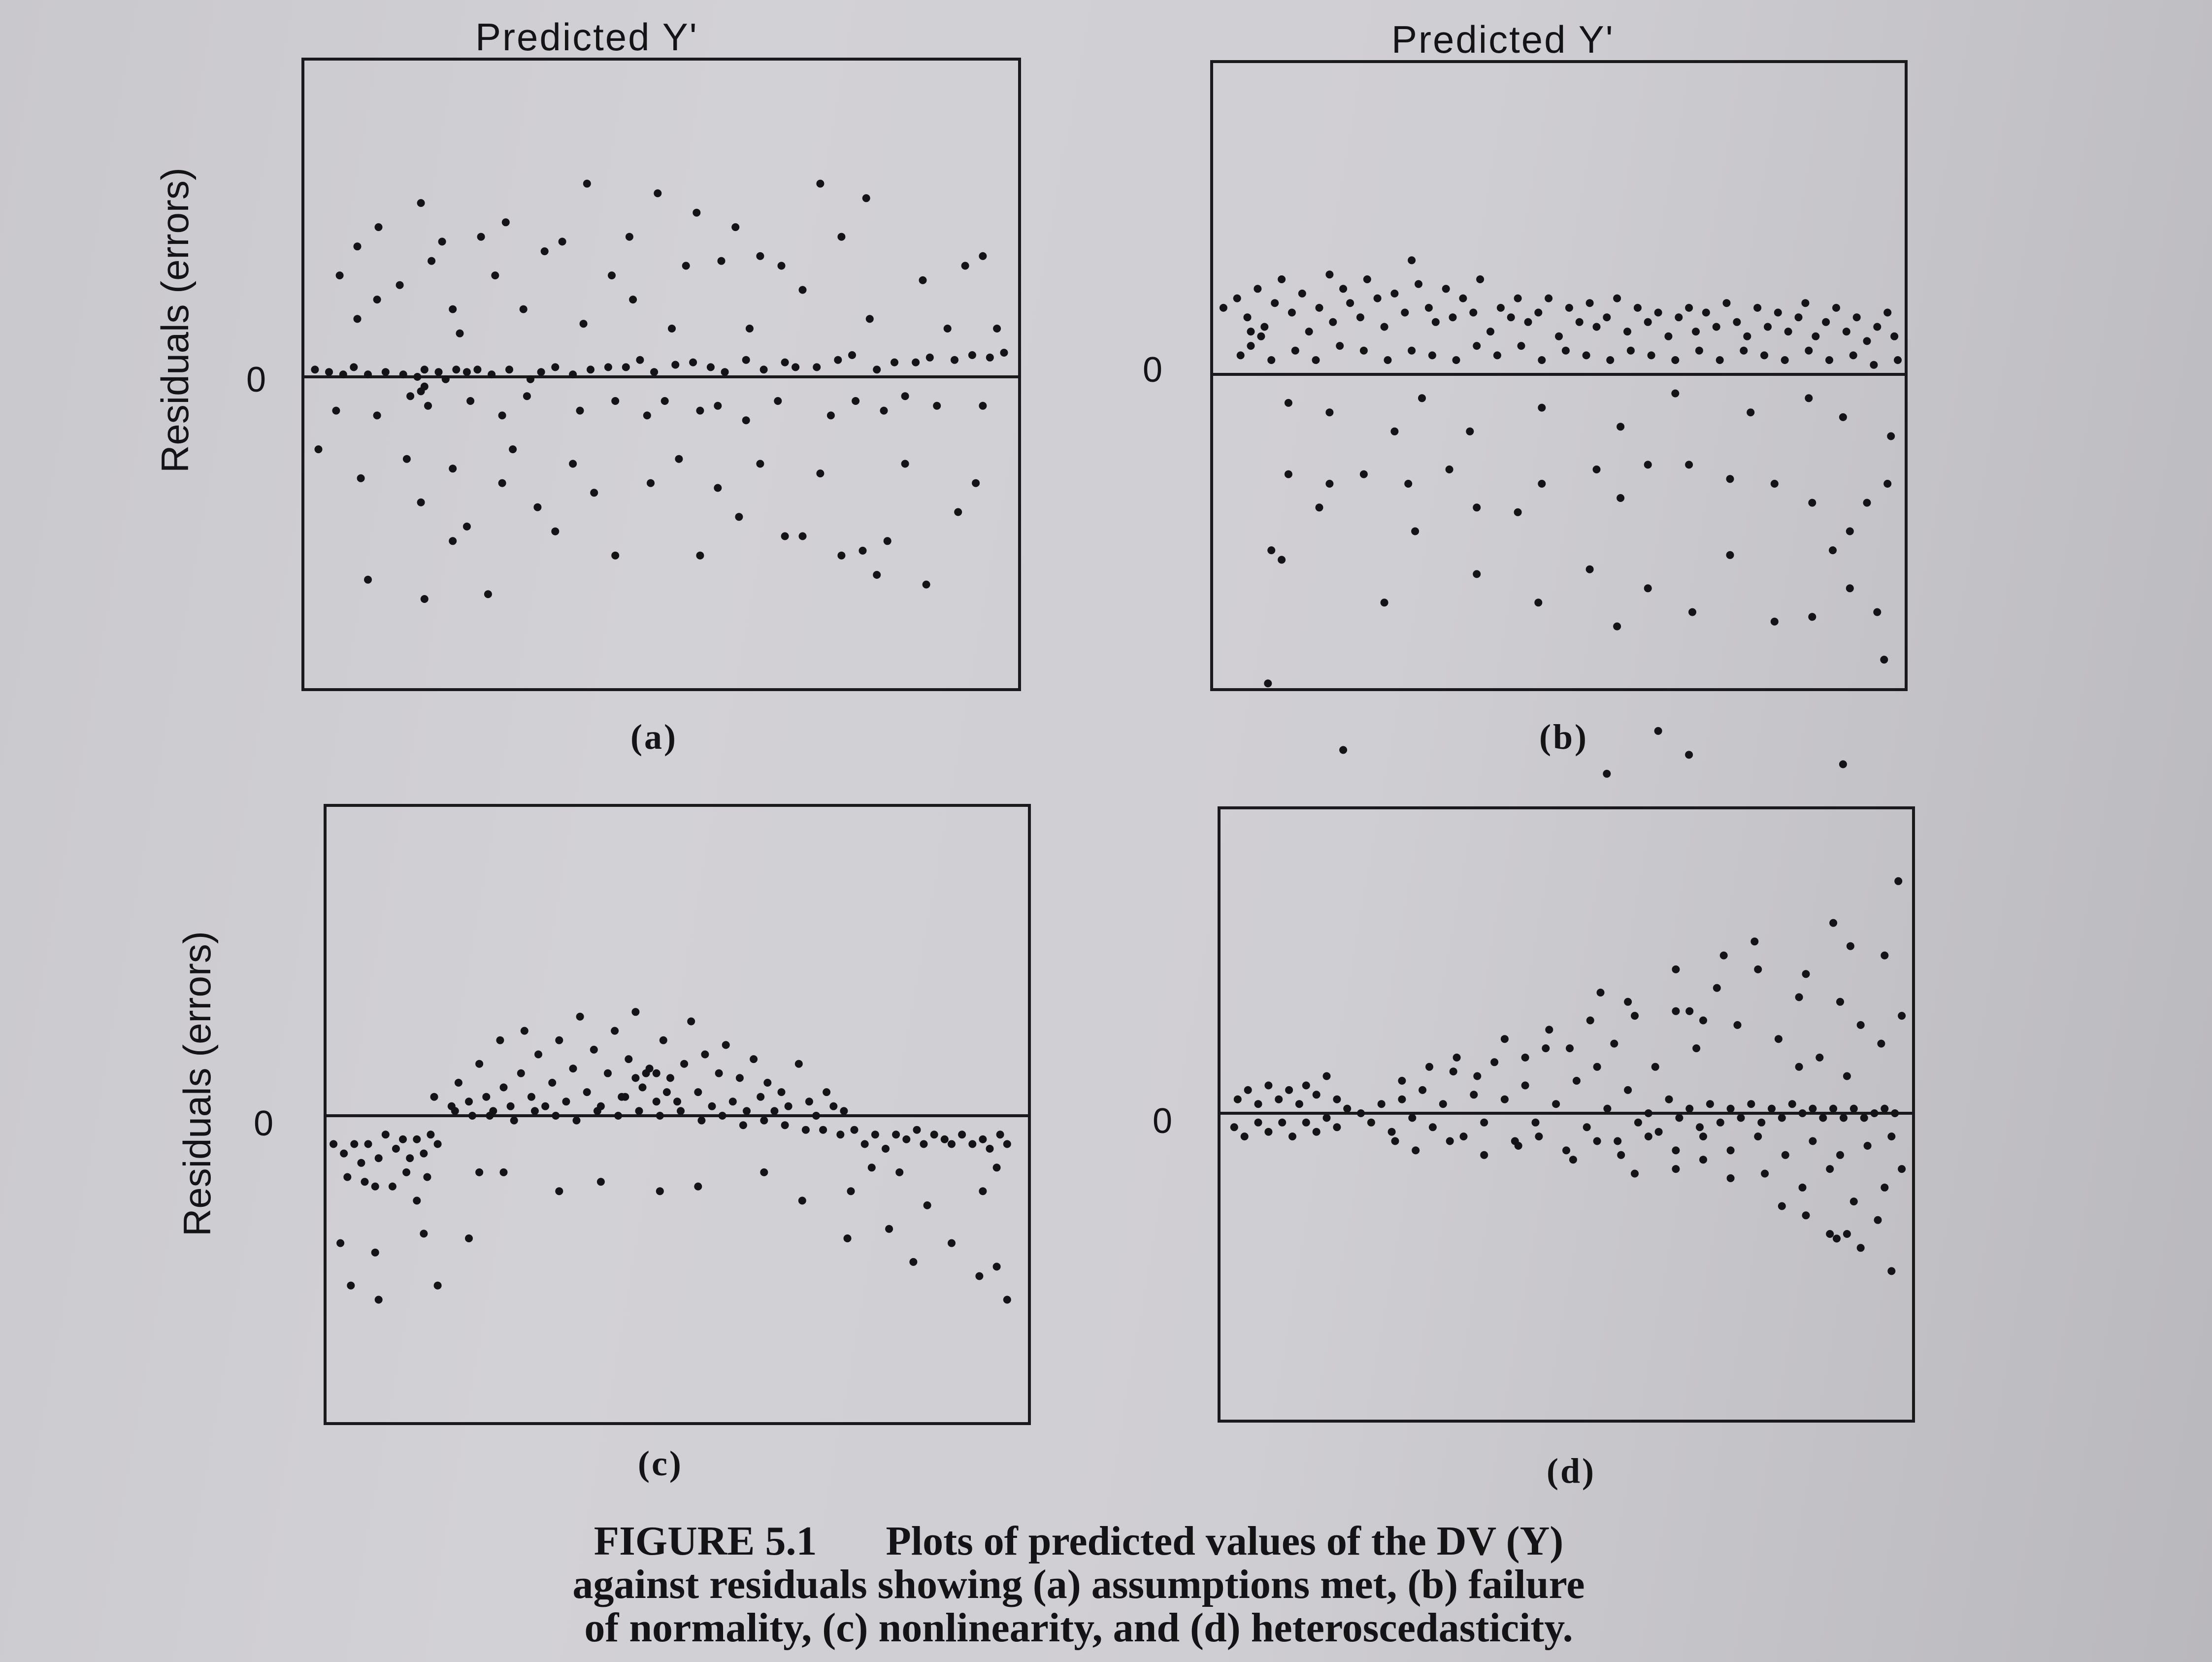  Describe the element at coordinates (256, 379) in the screenshot. I see `zero-tick-a: 0` at that location.